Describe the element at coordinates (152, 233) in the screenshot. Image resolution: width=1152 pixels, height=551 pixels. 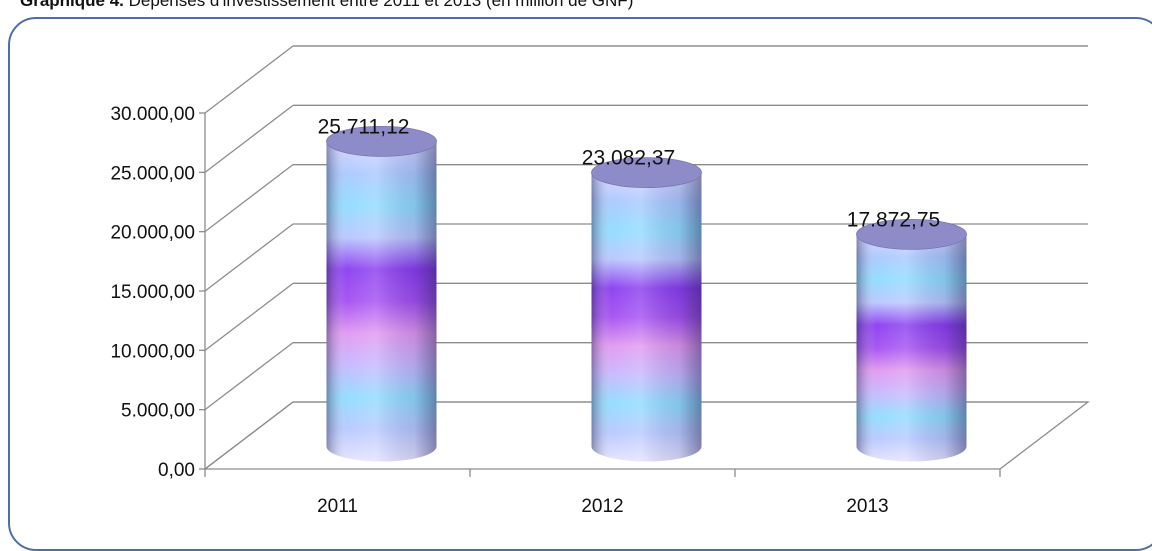
I see `y-tick-label: 20.000,00` at that location.